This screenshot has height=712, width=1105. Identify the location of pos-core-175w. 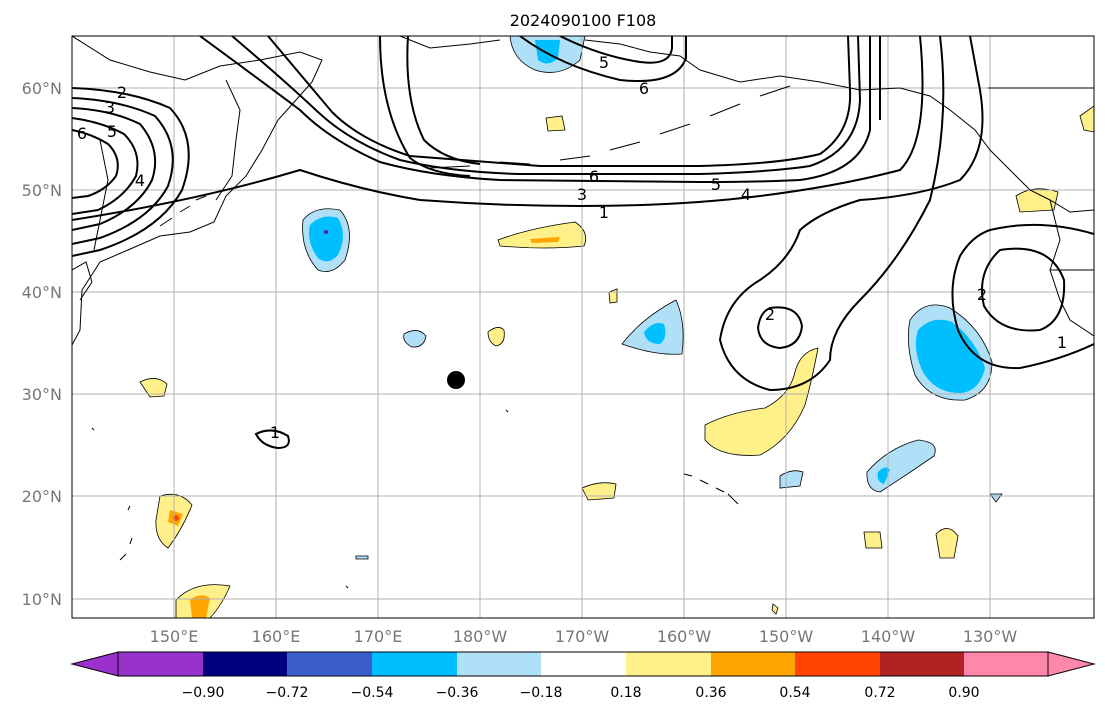
(545, 240).